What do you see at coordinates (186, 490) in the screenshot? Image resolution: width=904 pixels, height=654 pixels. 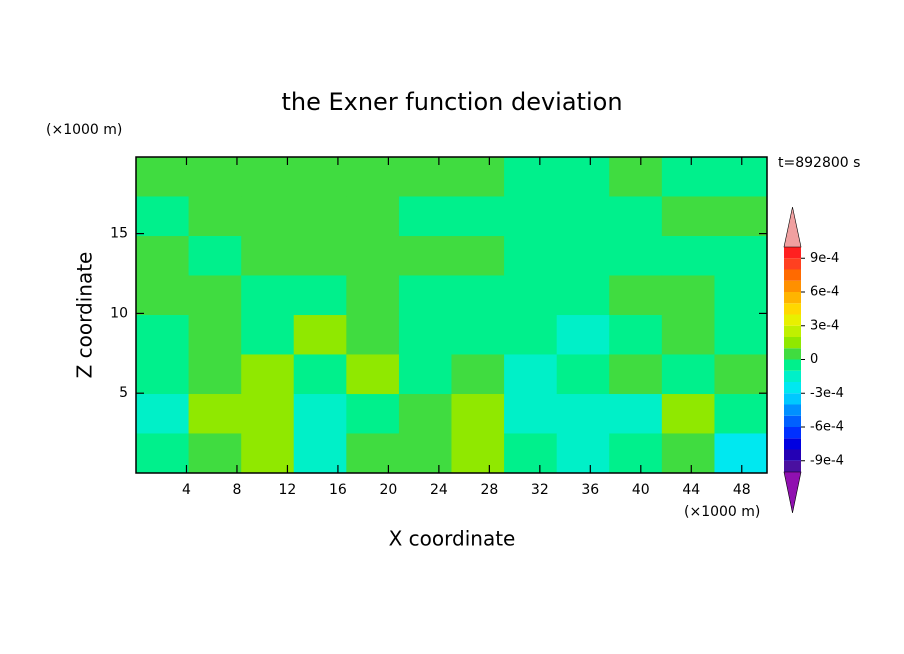 I see `x-tick-label: 4` at bounding box center [186, 490].